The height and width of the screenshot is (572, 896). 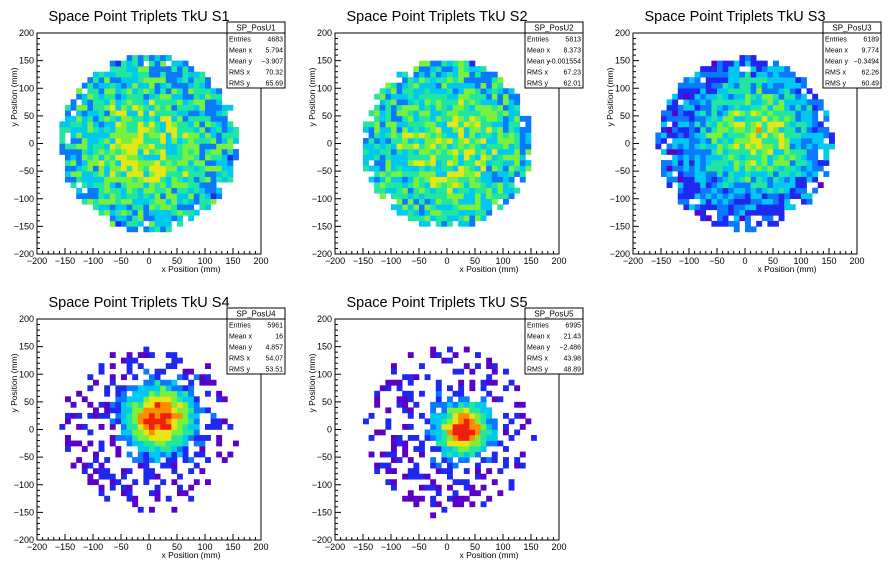 What do you see at coordinates (744, 261) in the screenshot?
I see `x-tick-label: 0` at bounding box center [744, 261].